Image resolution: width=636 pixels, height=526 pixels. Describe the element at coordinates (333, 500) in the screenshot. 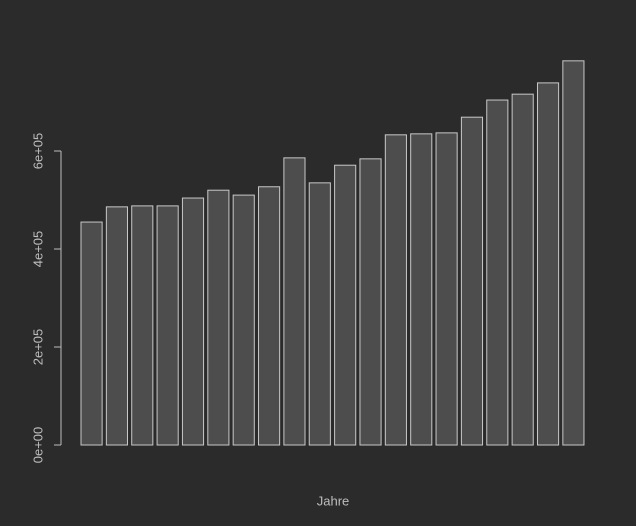

I see `x-axis-label: Jahre` at that location.